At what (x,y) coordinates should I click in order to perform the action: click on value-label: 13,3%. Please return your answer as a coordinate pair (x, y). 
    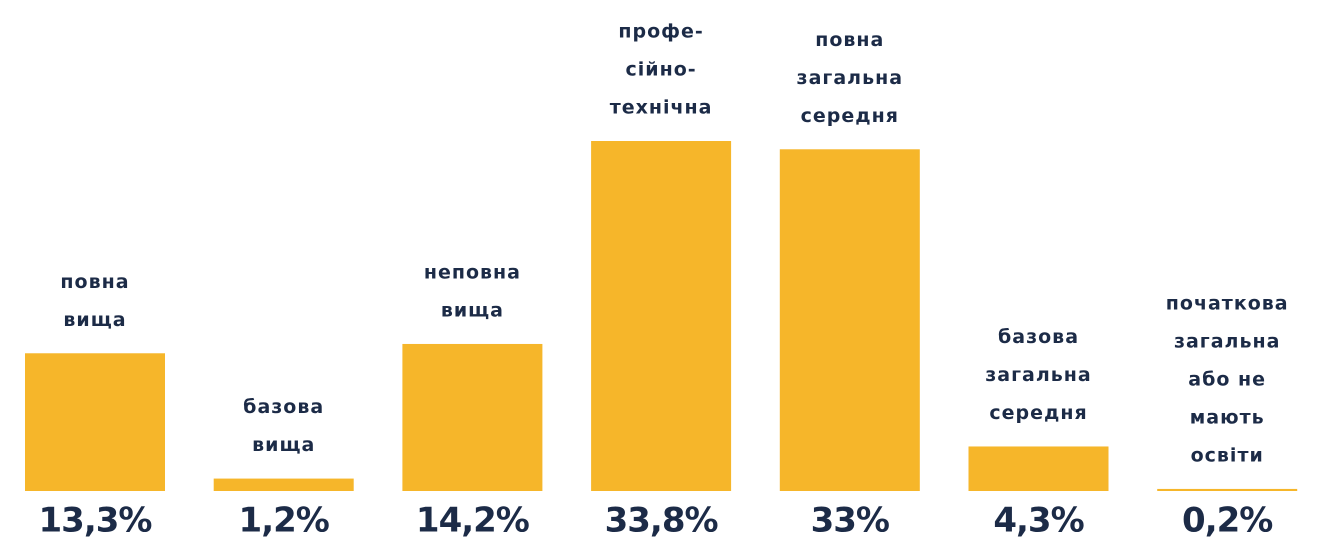
    Looking at the image, I should click on (95, 521).